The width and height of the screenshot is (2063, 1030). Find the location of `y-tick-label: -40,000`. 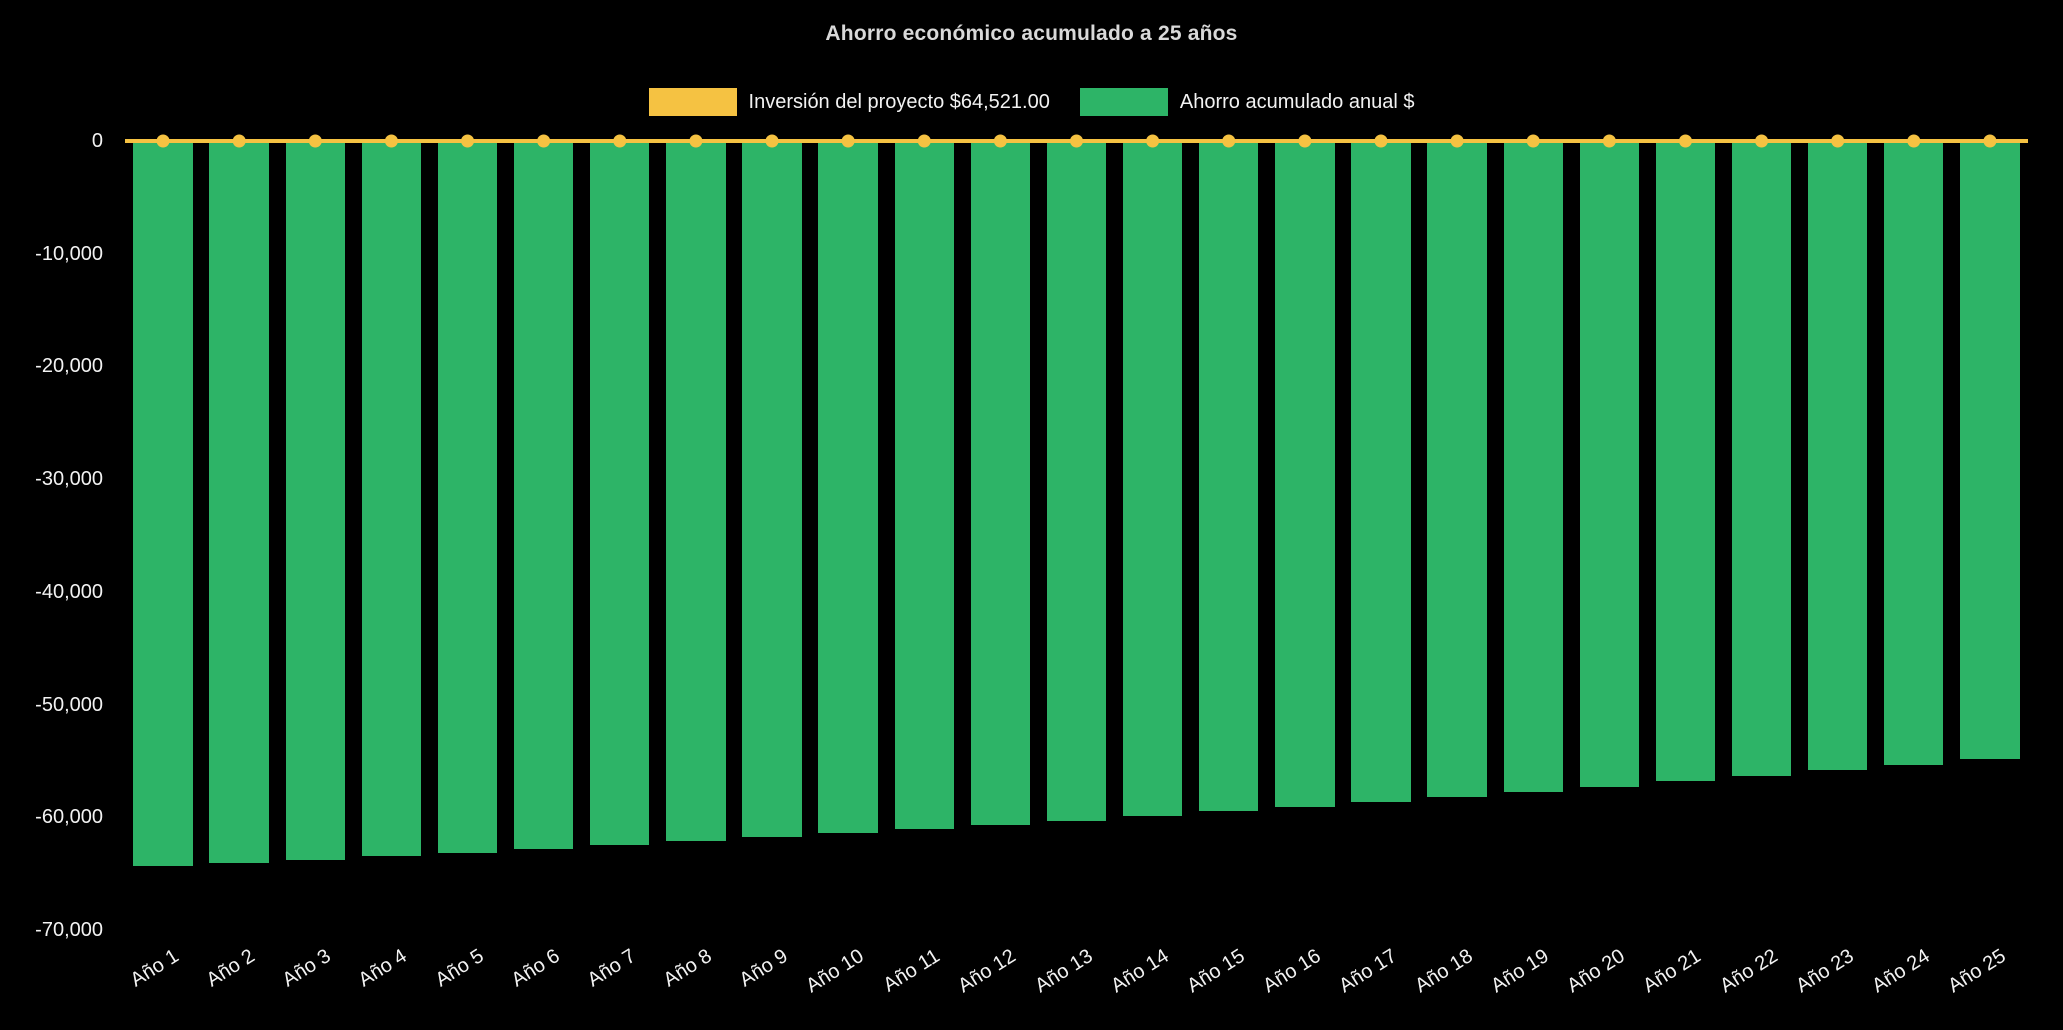

y-tick-label: -40,000 is located at coordinates (69, 591).